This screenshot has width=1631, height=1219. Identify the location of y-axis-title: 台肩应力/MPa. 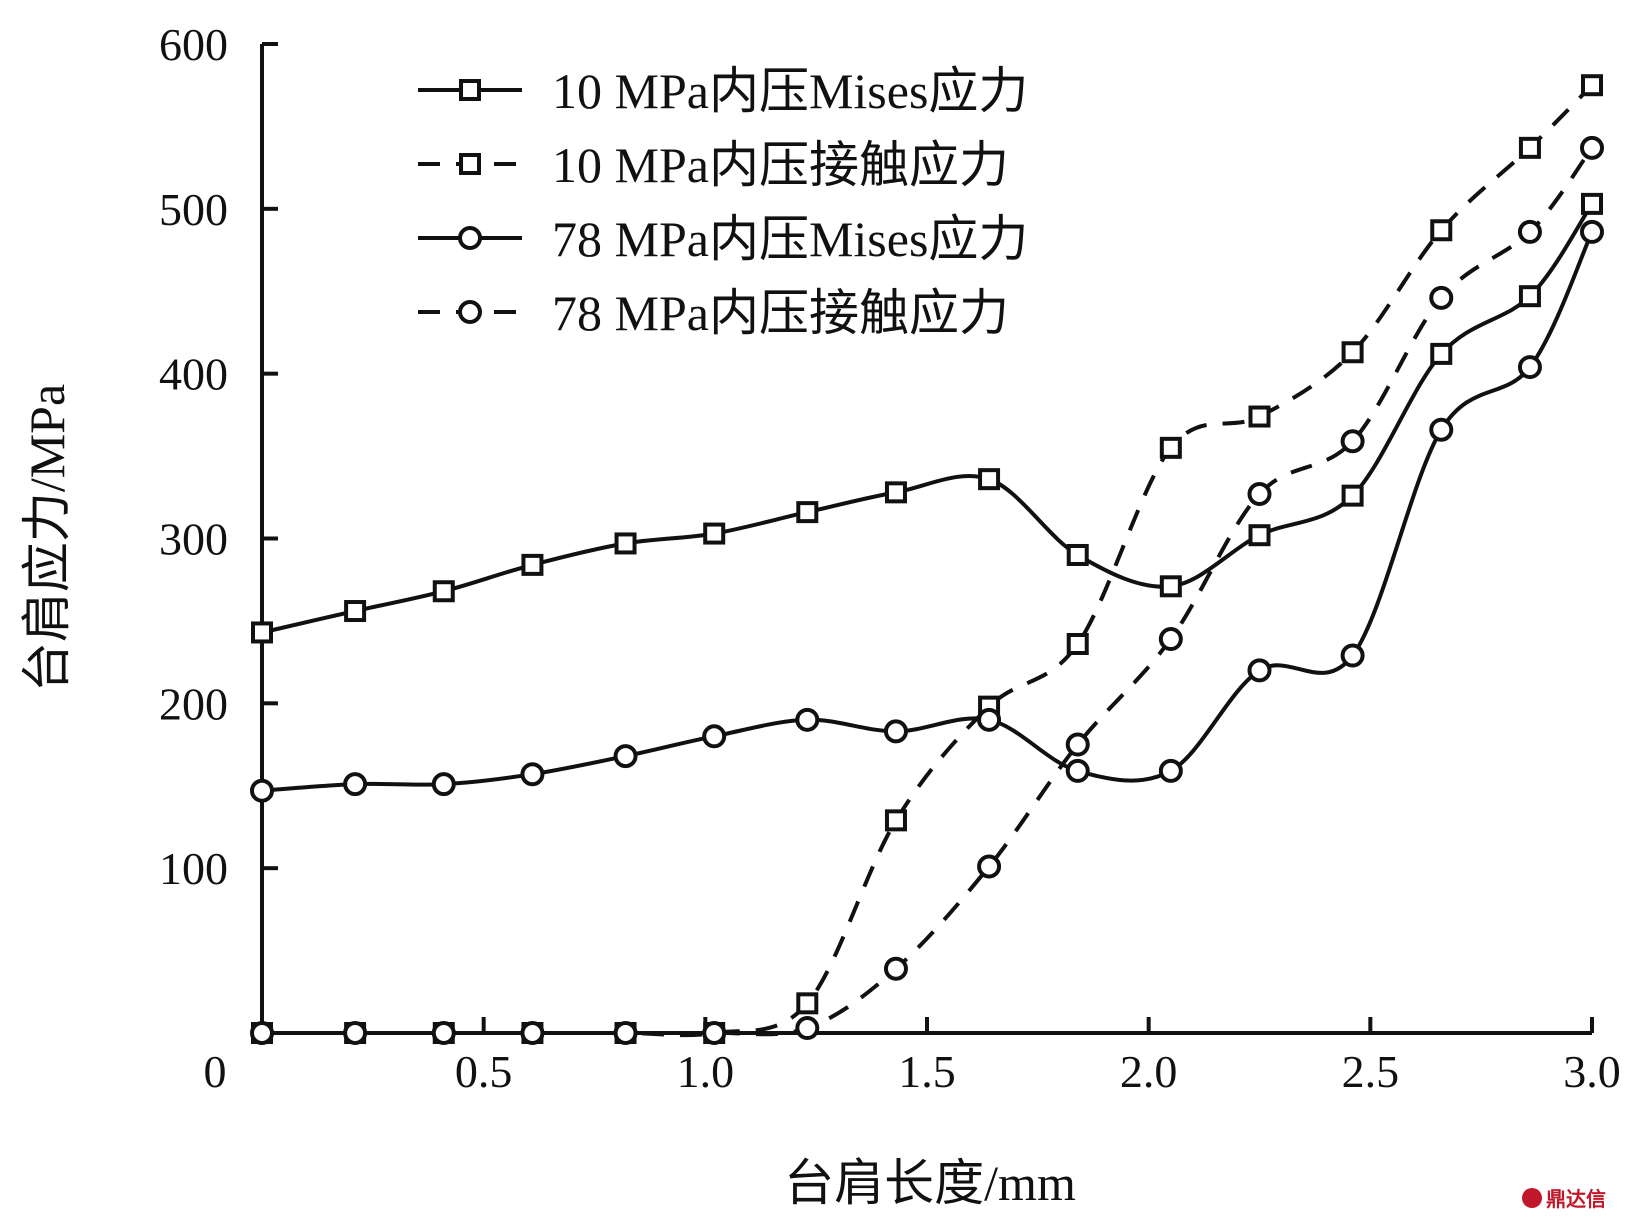
(47, 538).